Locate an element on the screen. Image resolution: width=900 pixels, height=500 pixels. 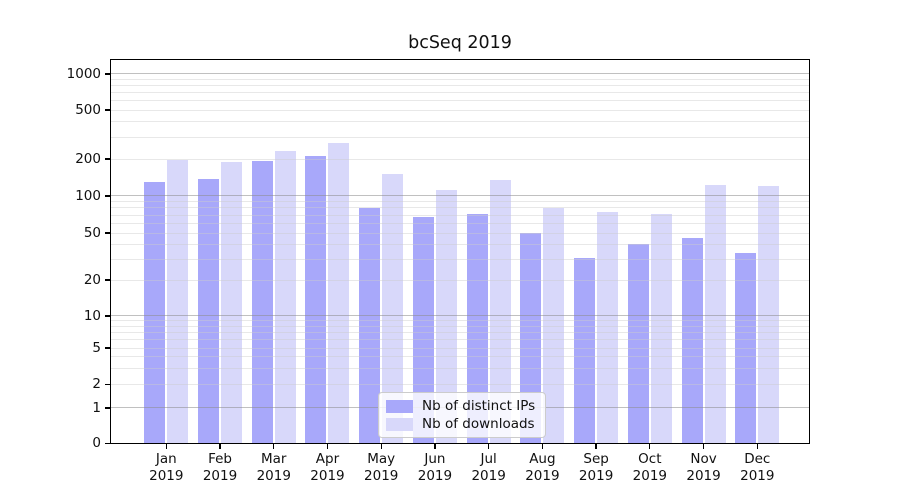
y-tick-label: 50 is located at coordinates (92, 232).